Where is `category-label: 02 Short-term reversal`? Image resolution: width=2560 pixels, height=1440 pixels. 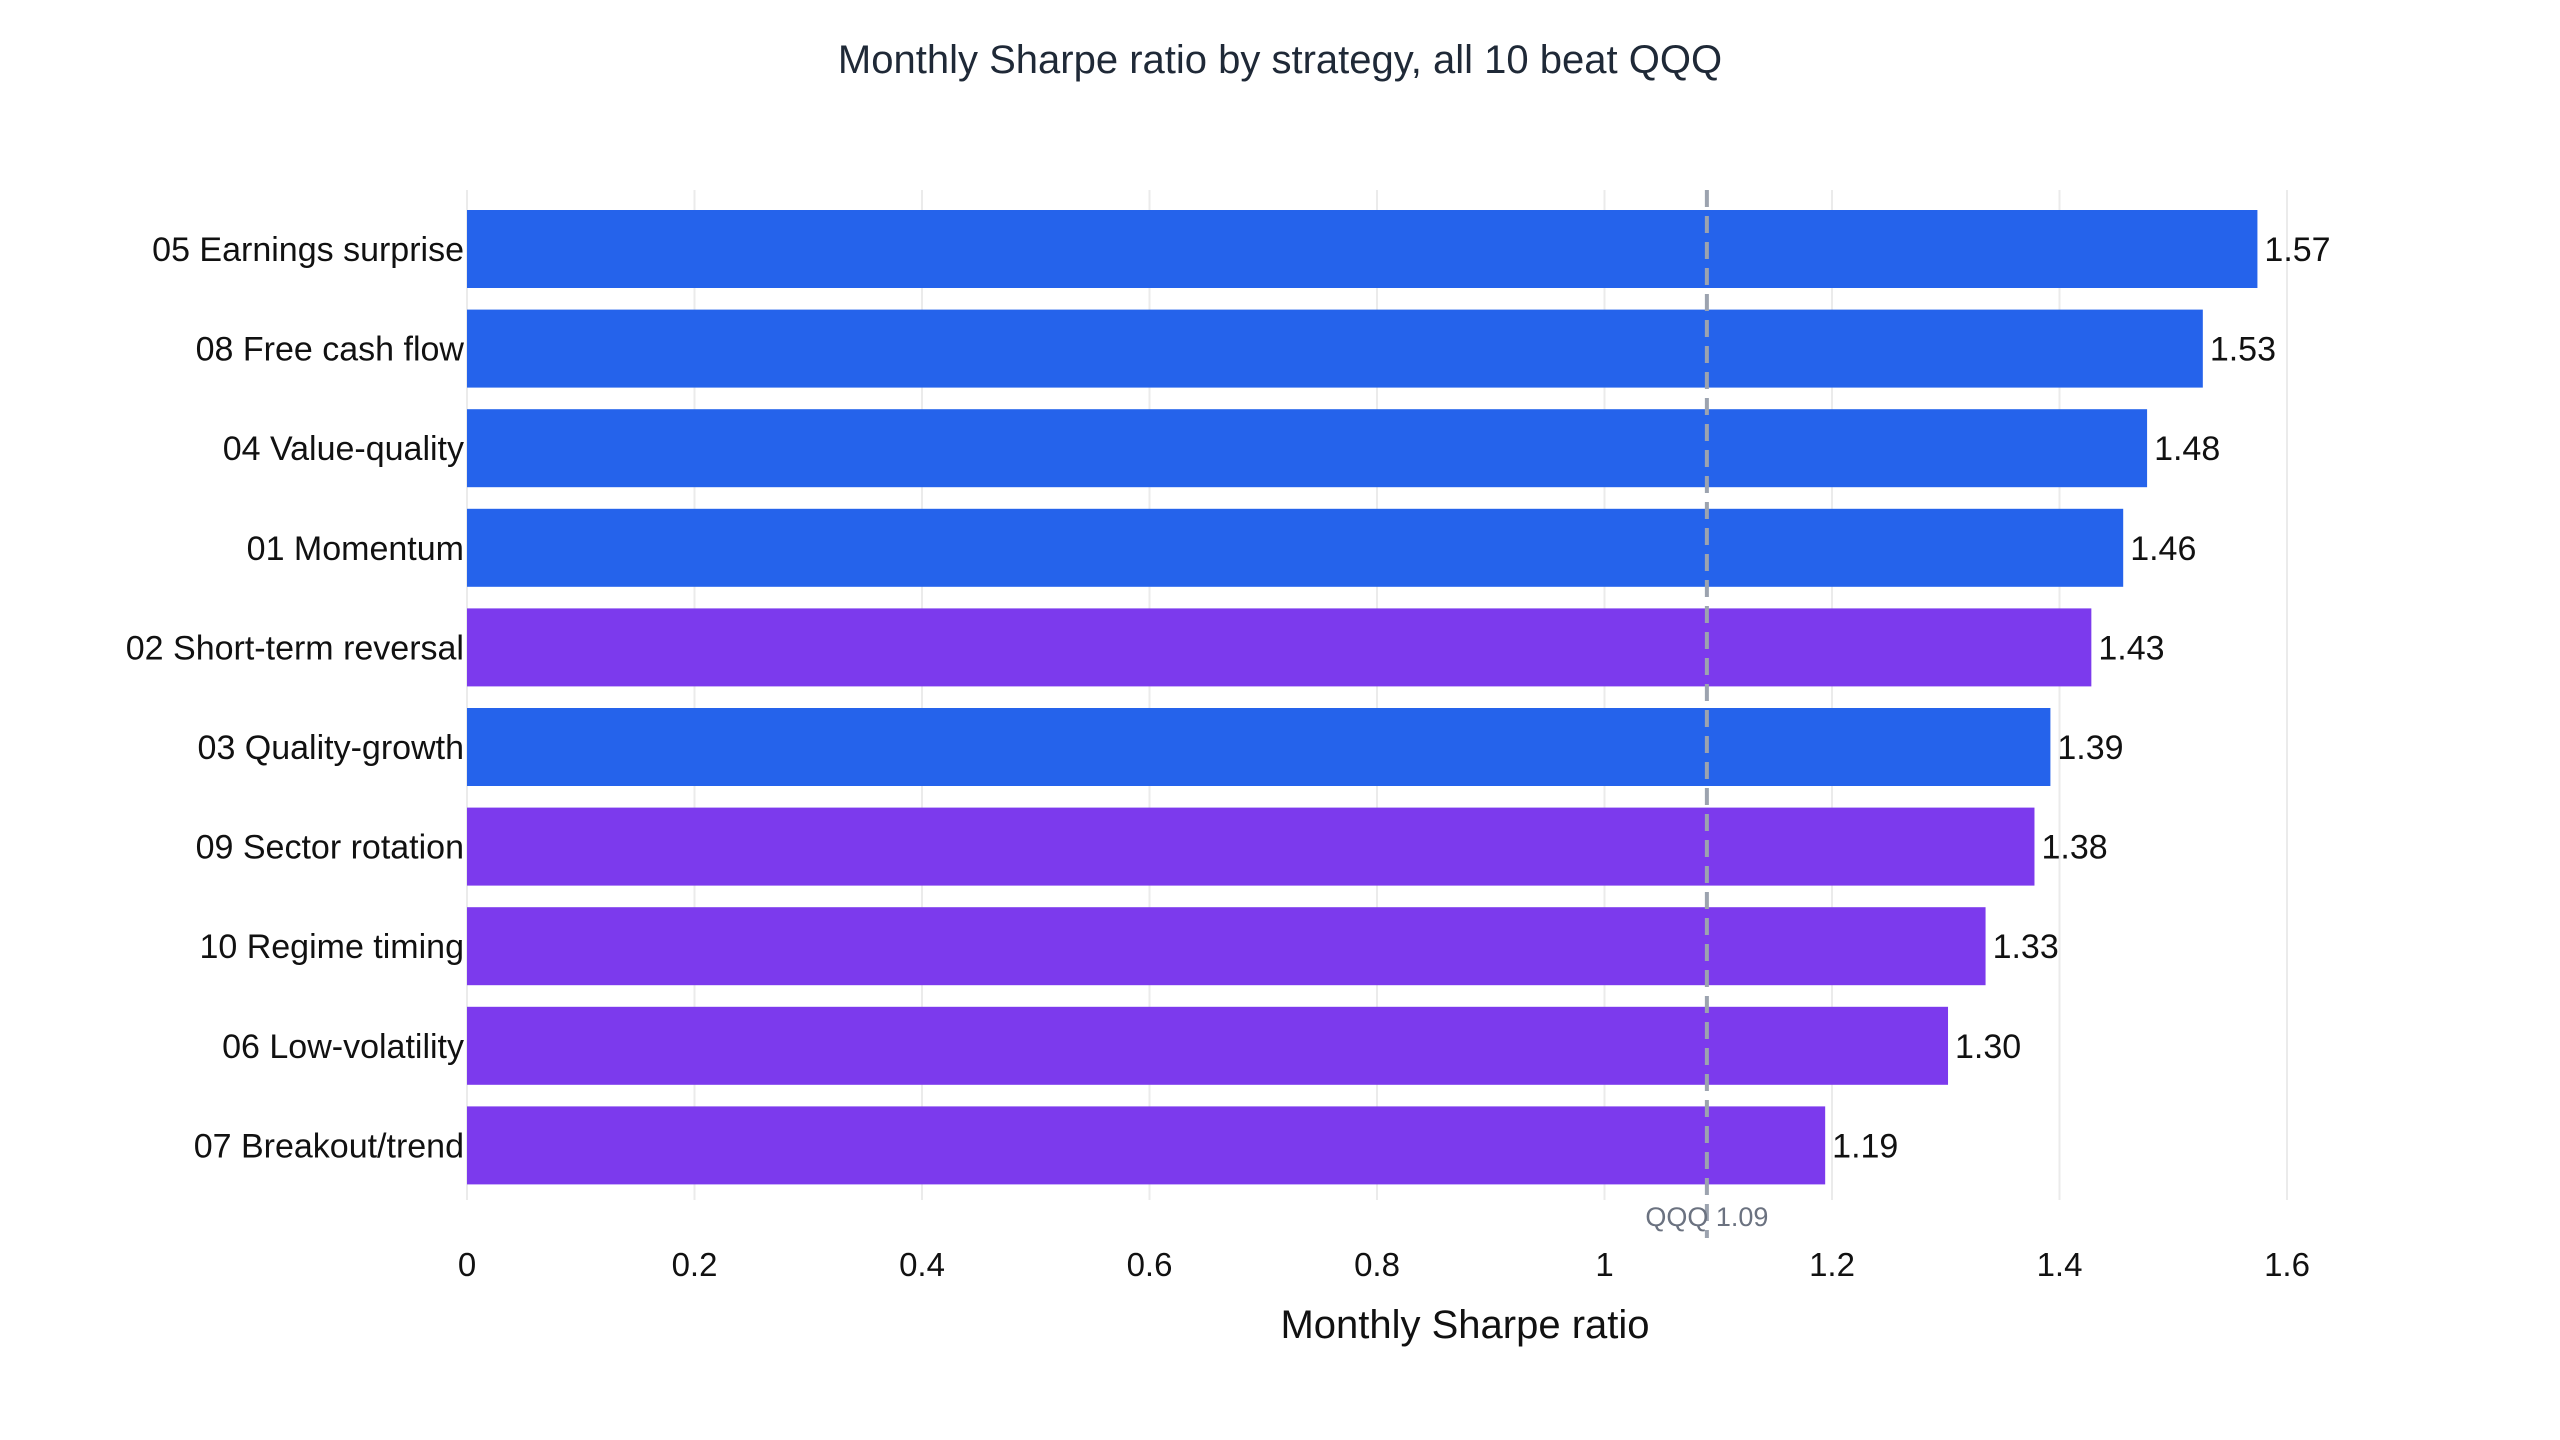
category-label: 02 Short-term reversal is located at coordinates (295, 648).